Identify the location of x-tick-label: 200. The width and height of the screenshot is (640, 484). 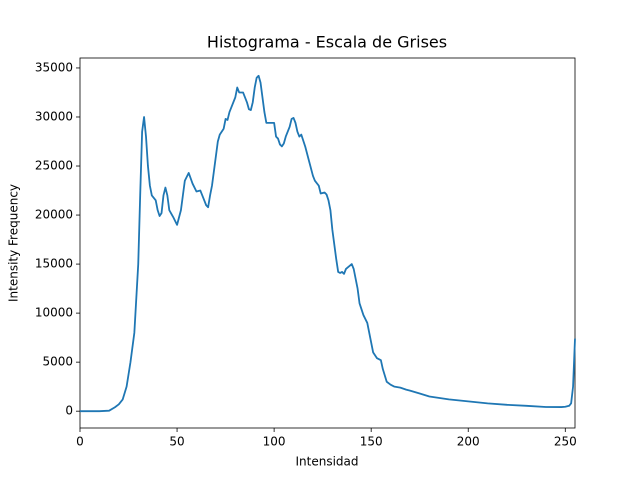
(468, 442).